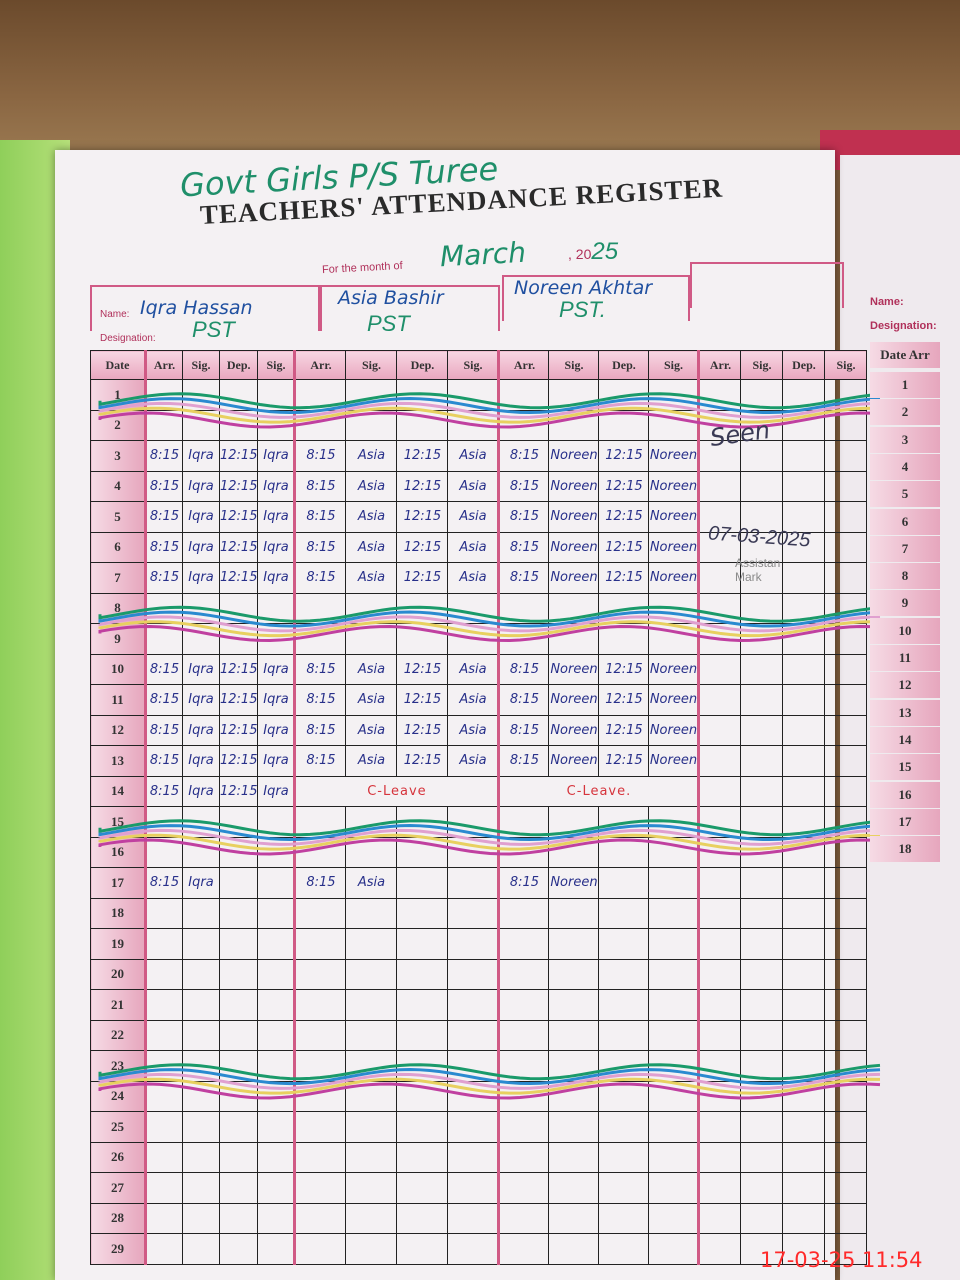 This screenshot has width=960, height=1280. What do you see at coordinates (118, 608) in the screenshot?
I see `date-cell: 8` at bounding box center [118, 608].